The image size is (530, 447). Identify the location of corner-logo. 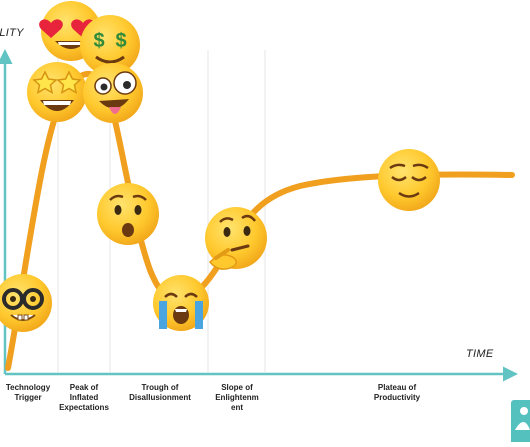
(520, 421).